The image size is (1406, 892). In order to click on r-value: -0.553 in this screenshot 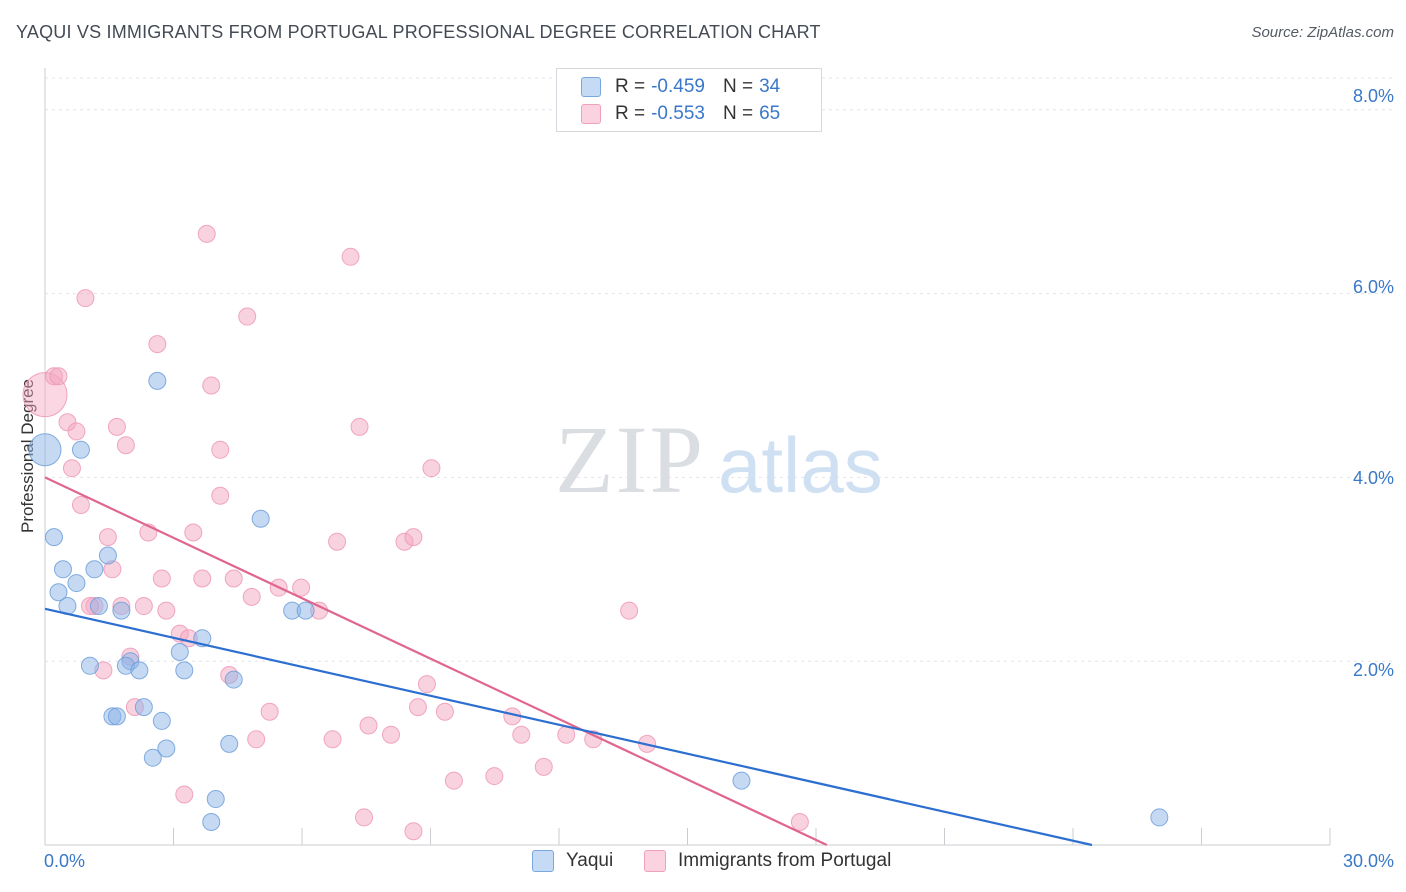, I will do `click(678, 113)`.